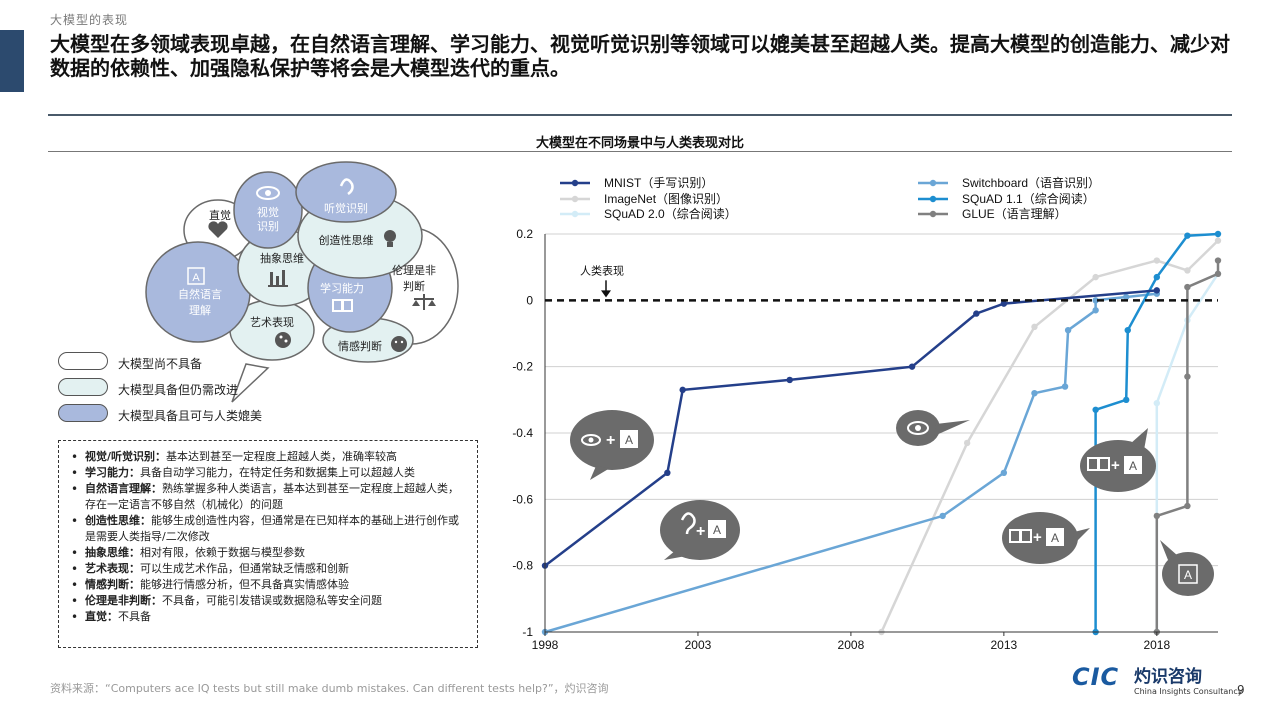  Describe the element at coordinates (414, 286) in the screenshot. I see `svg-text: 判断` at that location.